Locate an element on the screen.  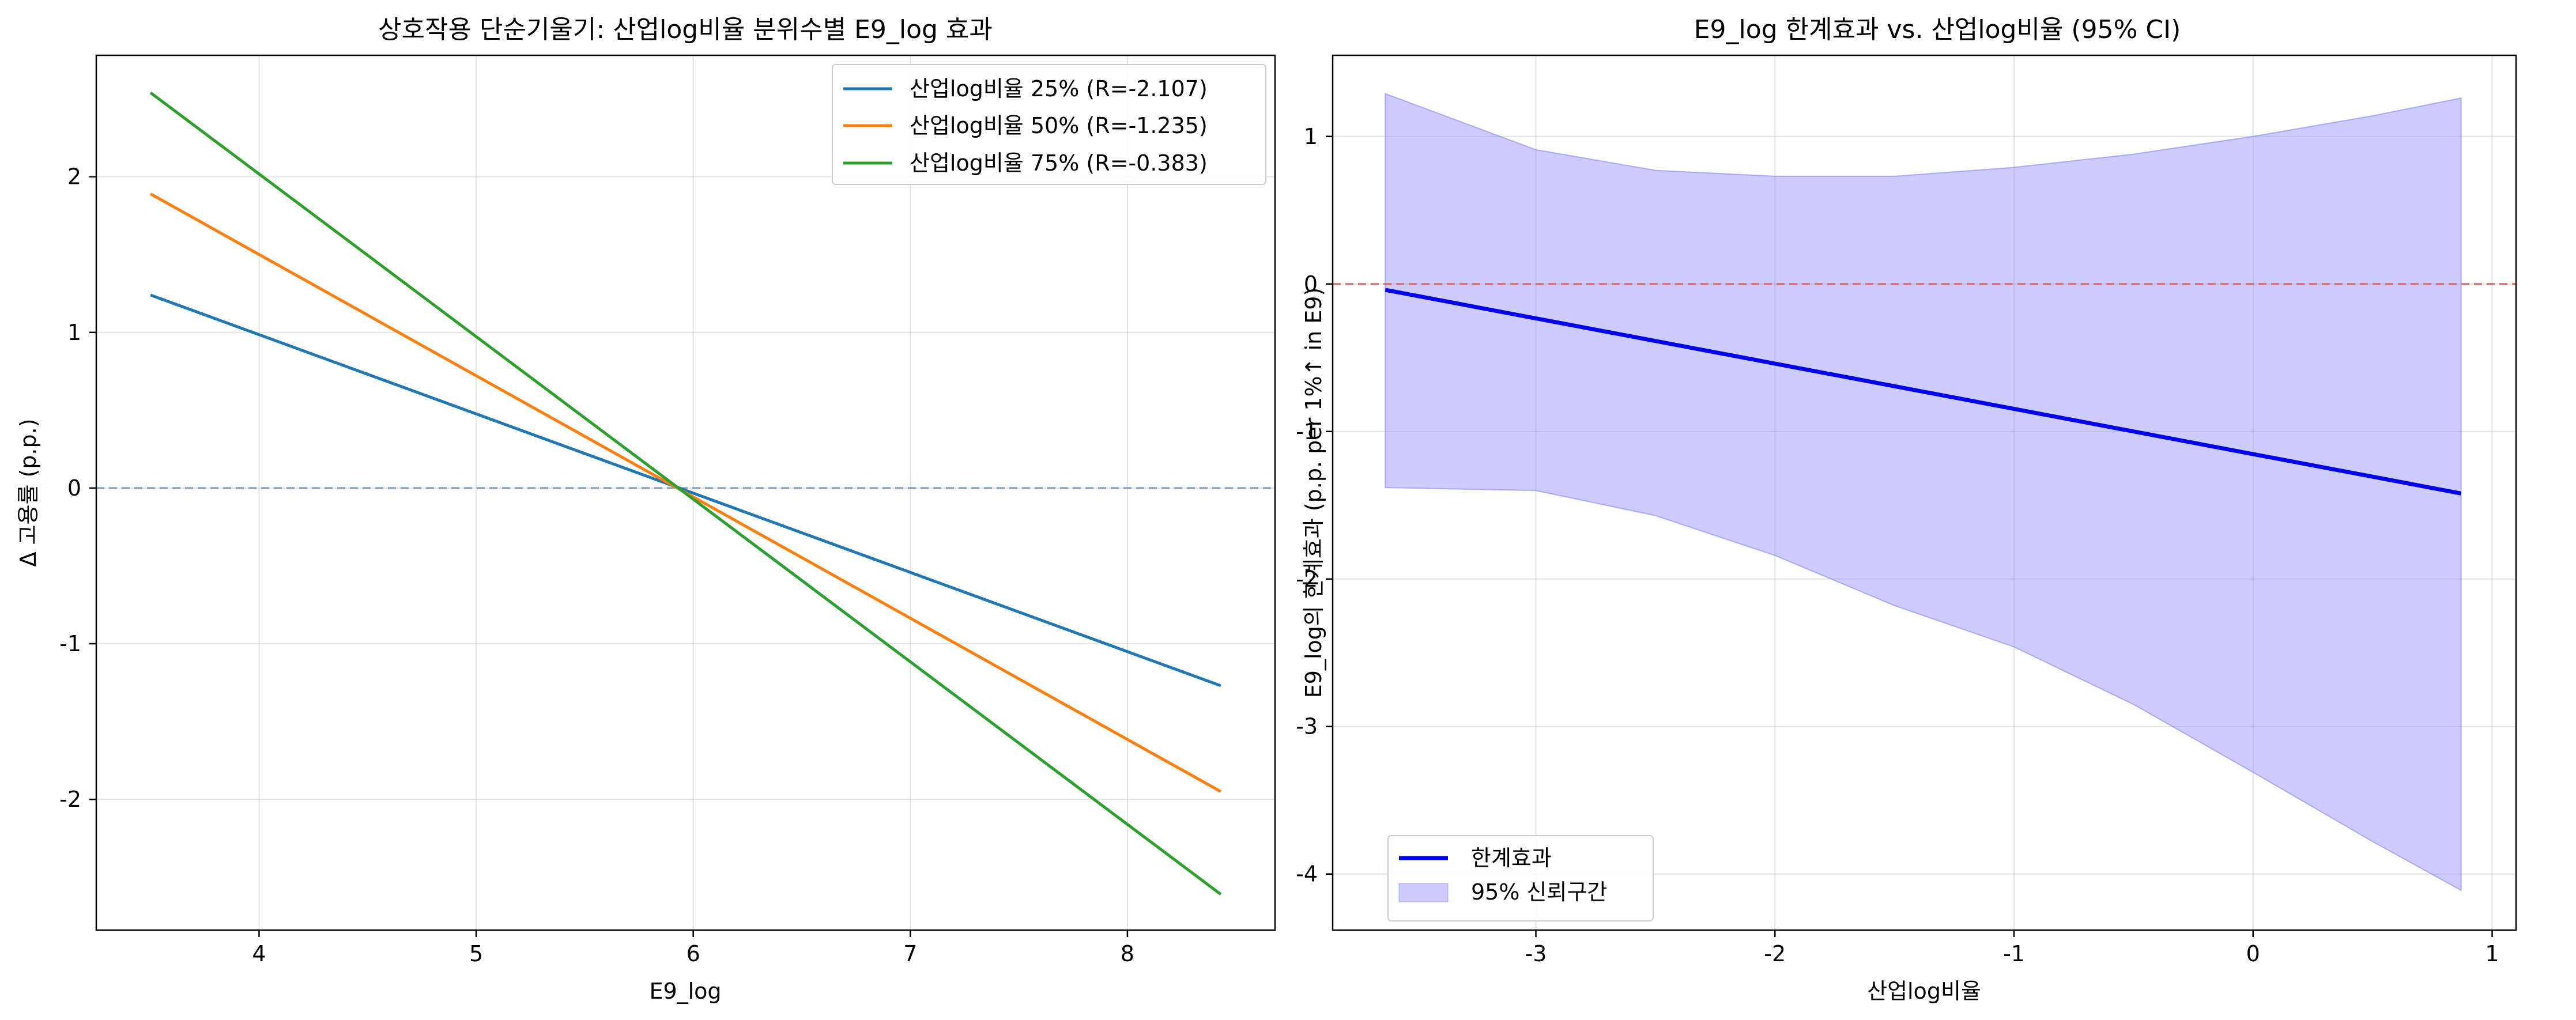
legend-label-2: 산업log비율 75% (R=-0.383) is located at coordinates (1059, 163).